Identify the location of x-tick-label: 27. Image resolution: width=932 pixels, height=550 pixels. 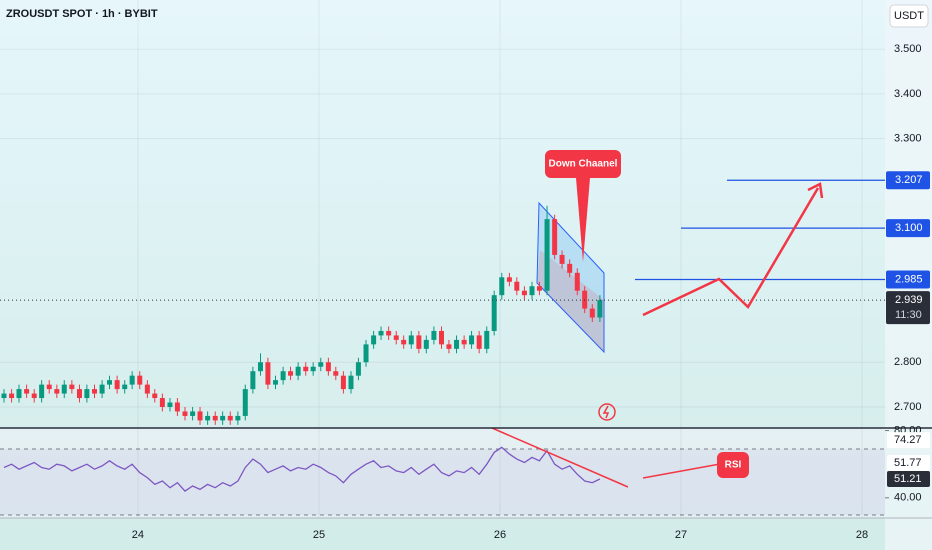
(681, 535).